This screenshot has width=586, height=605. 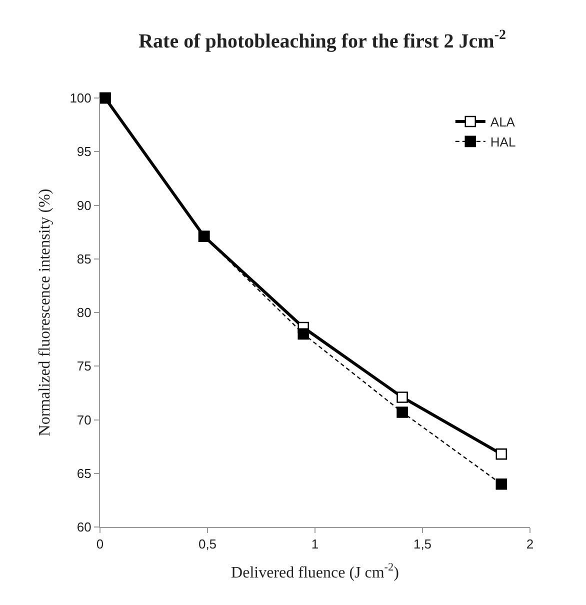 What do you see at coordinates (84, 527) in the screenshot?
I see `y-tick-label: 60` at bounding box center [84, 527].